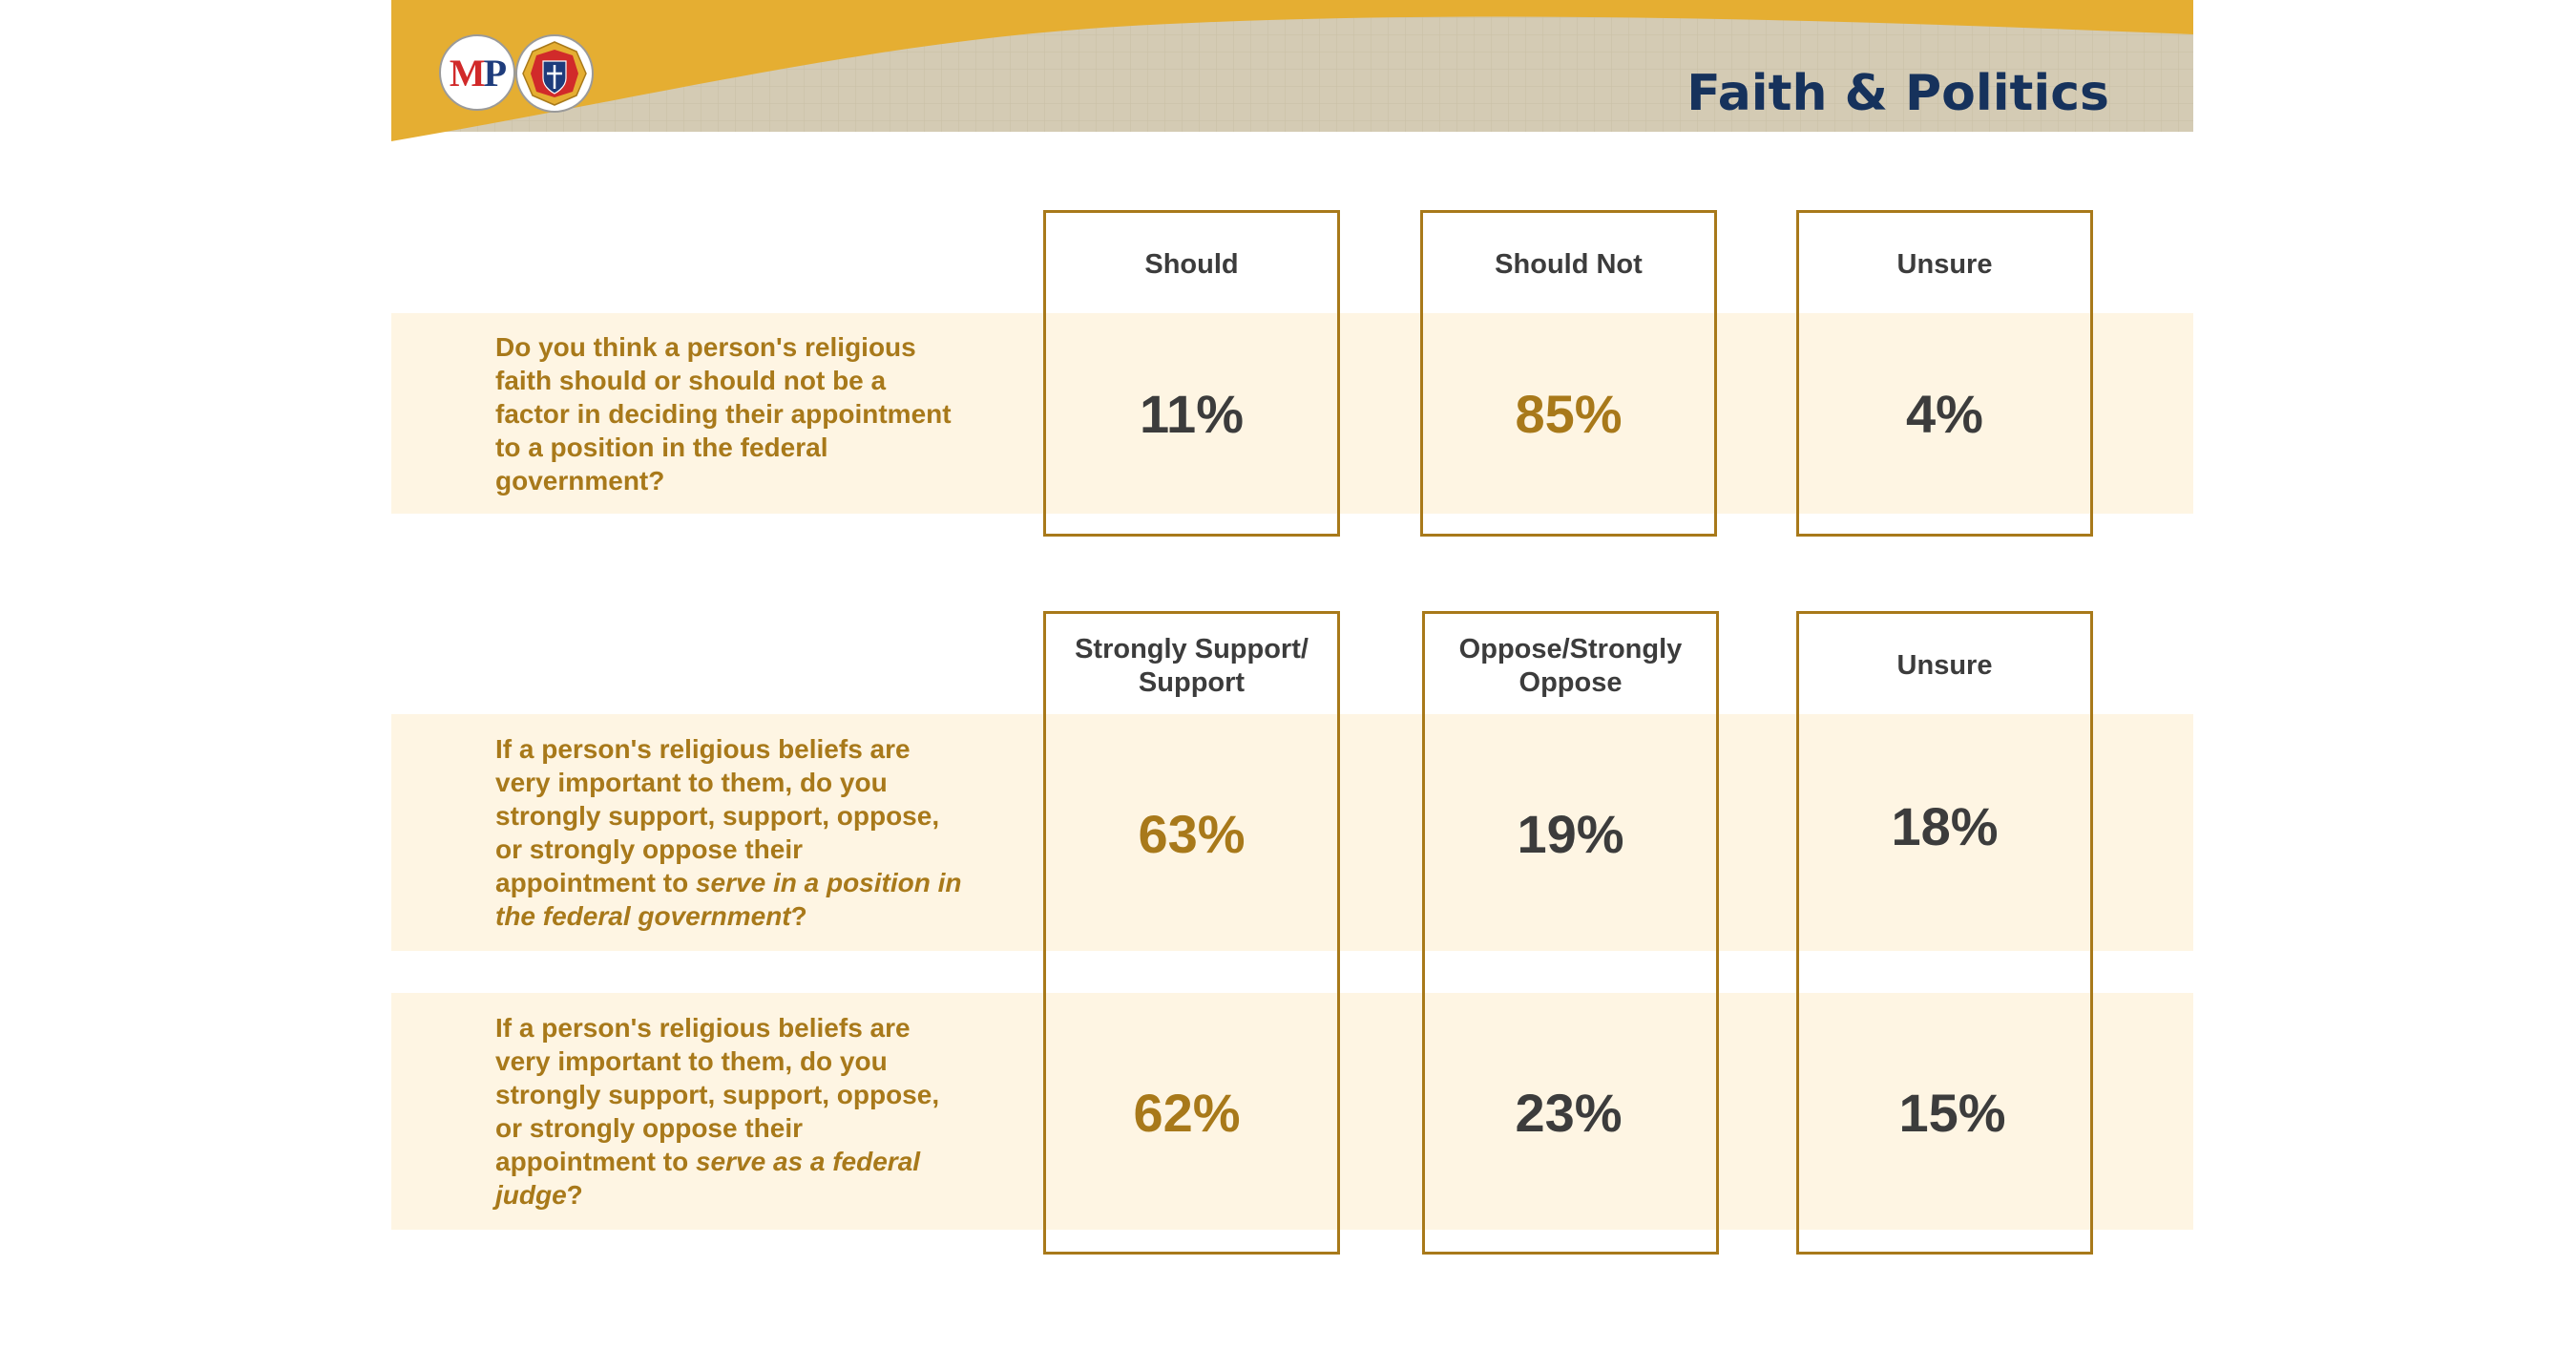  Describe the element at coordinates (1945, 826) in the screenshot. I see `value-label: 18%` at that location.